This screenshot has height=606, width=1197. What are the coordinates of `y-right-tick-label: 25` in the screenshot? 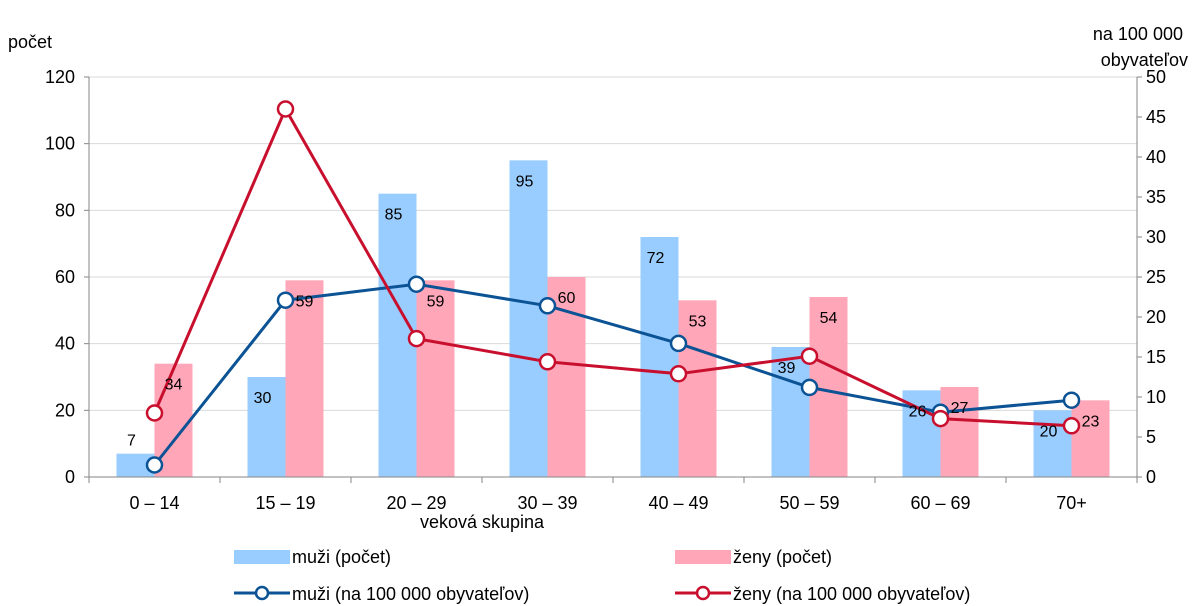 It's located at (1156, 277).